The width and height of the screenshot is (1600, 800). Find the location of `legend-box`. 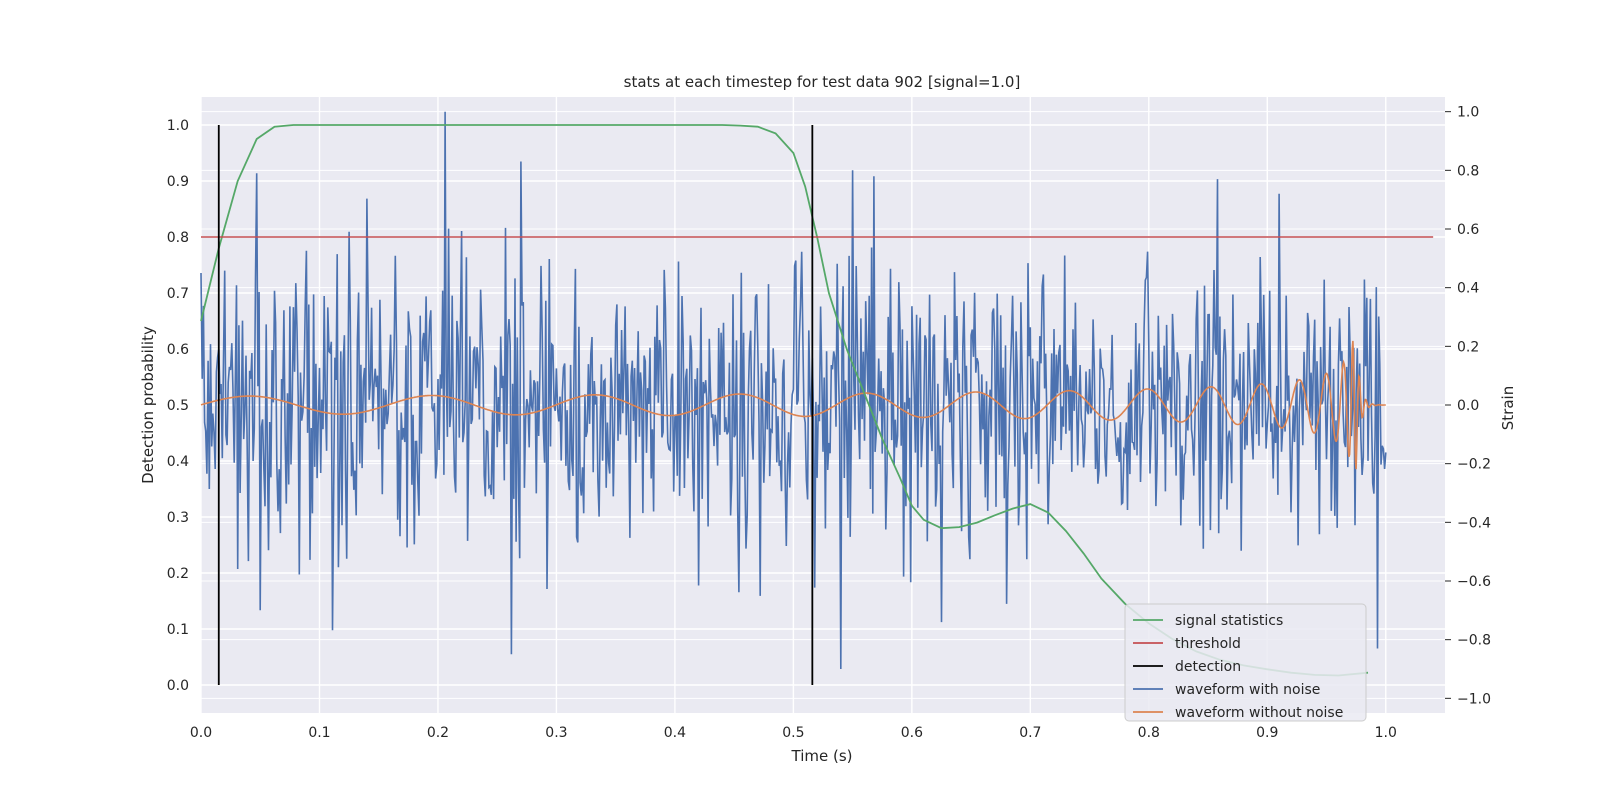

legend-box is located at coordinates (1245, 662).